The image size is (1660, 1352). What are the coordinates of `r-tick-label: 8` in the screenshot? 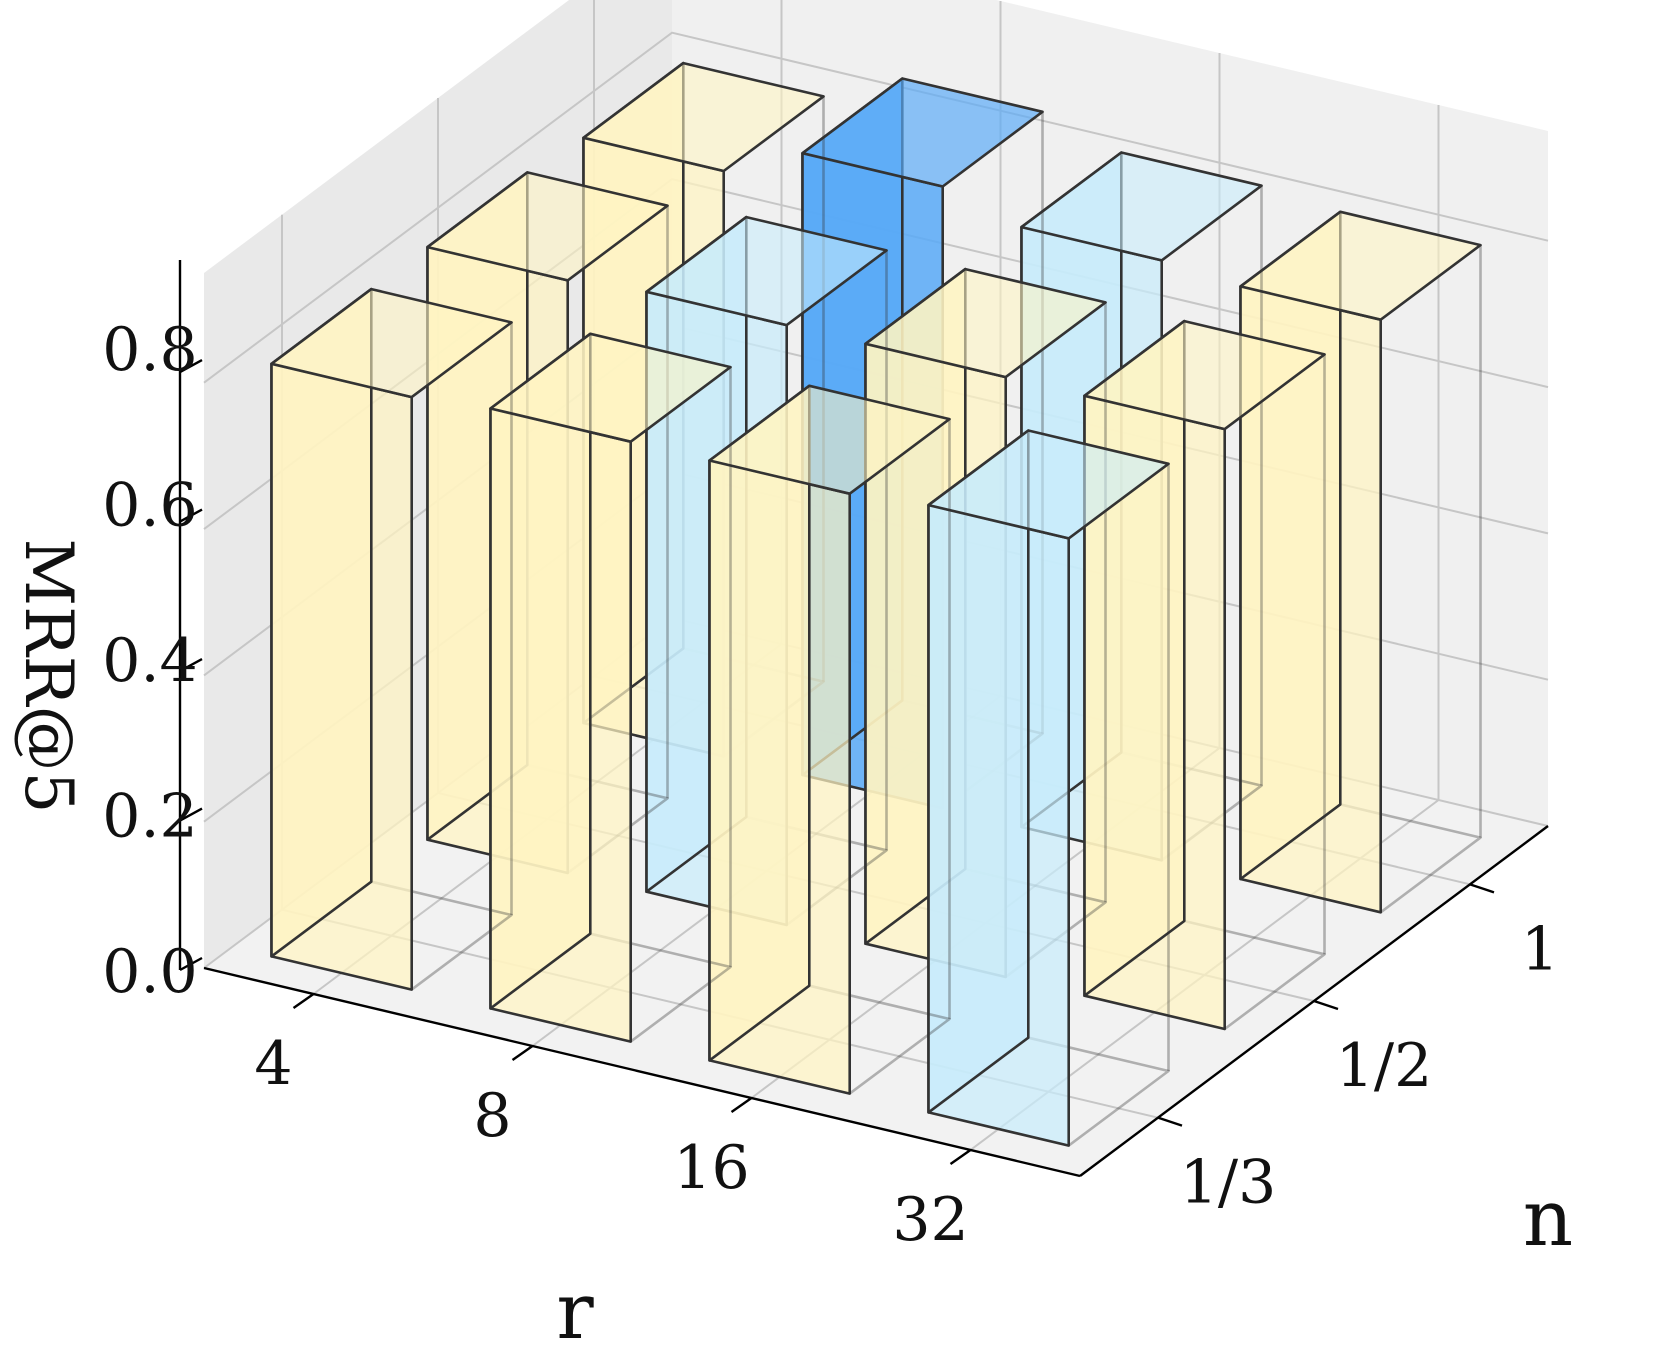 It's located at (492, 1116).